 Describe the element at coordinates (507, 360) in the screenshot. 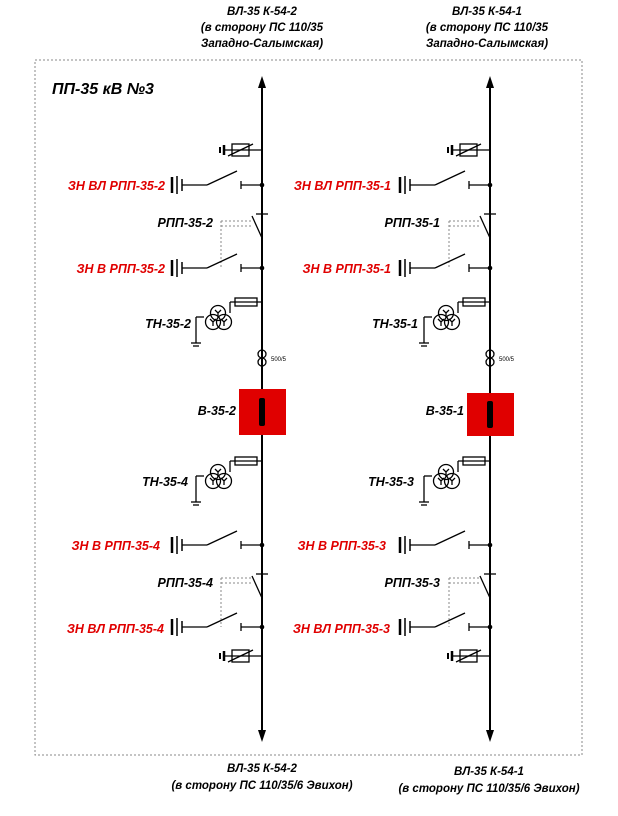

I see `right-ct-ratio-label: 500/5` at that location.